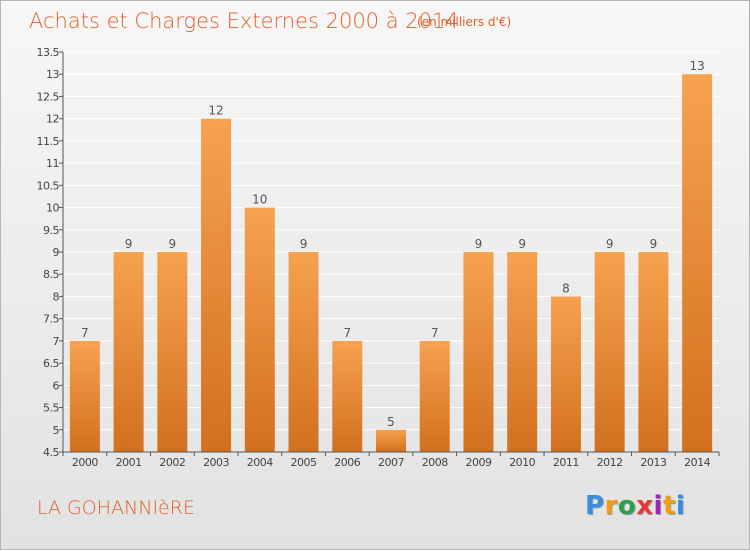  What do you see at coordinates (51, 408) in the screenshot?
I see `y-tick-label: 5.5` at bounding box center [51, 408].